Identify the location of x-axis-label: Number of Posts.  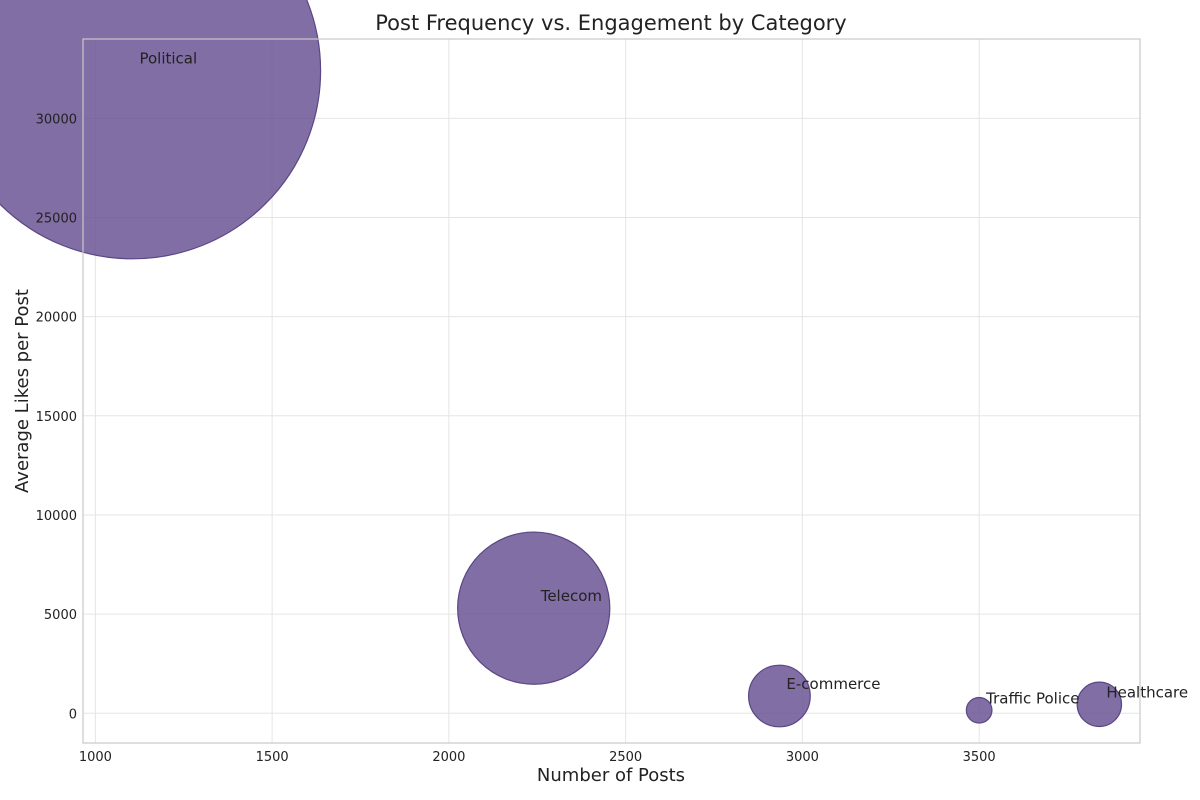
(611, 775).